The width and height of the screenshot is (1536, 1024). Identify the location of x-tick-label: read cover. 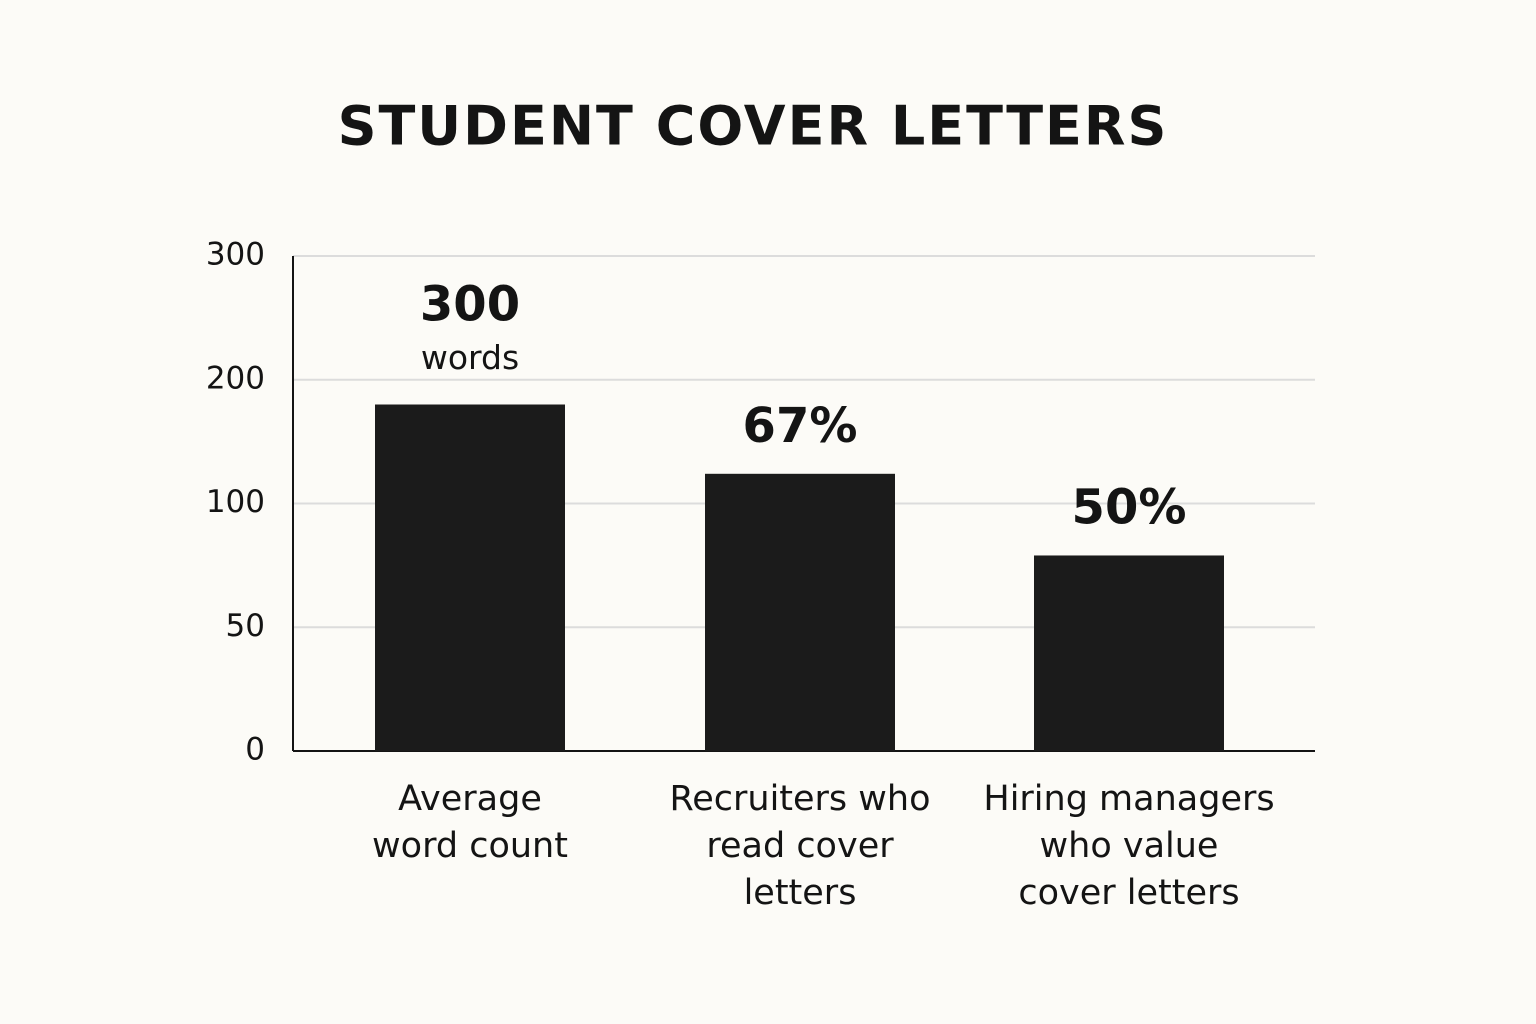
(800, 846).